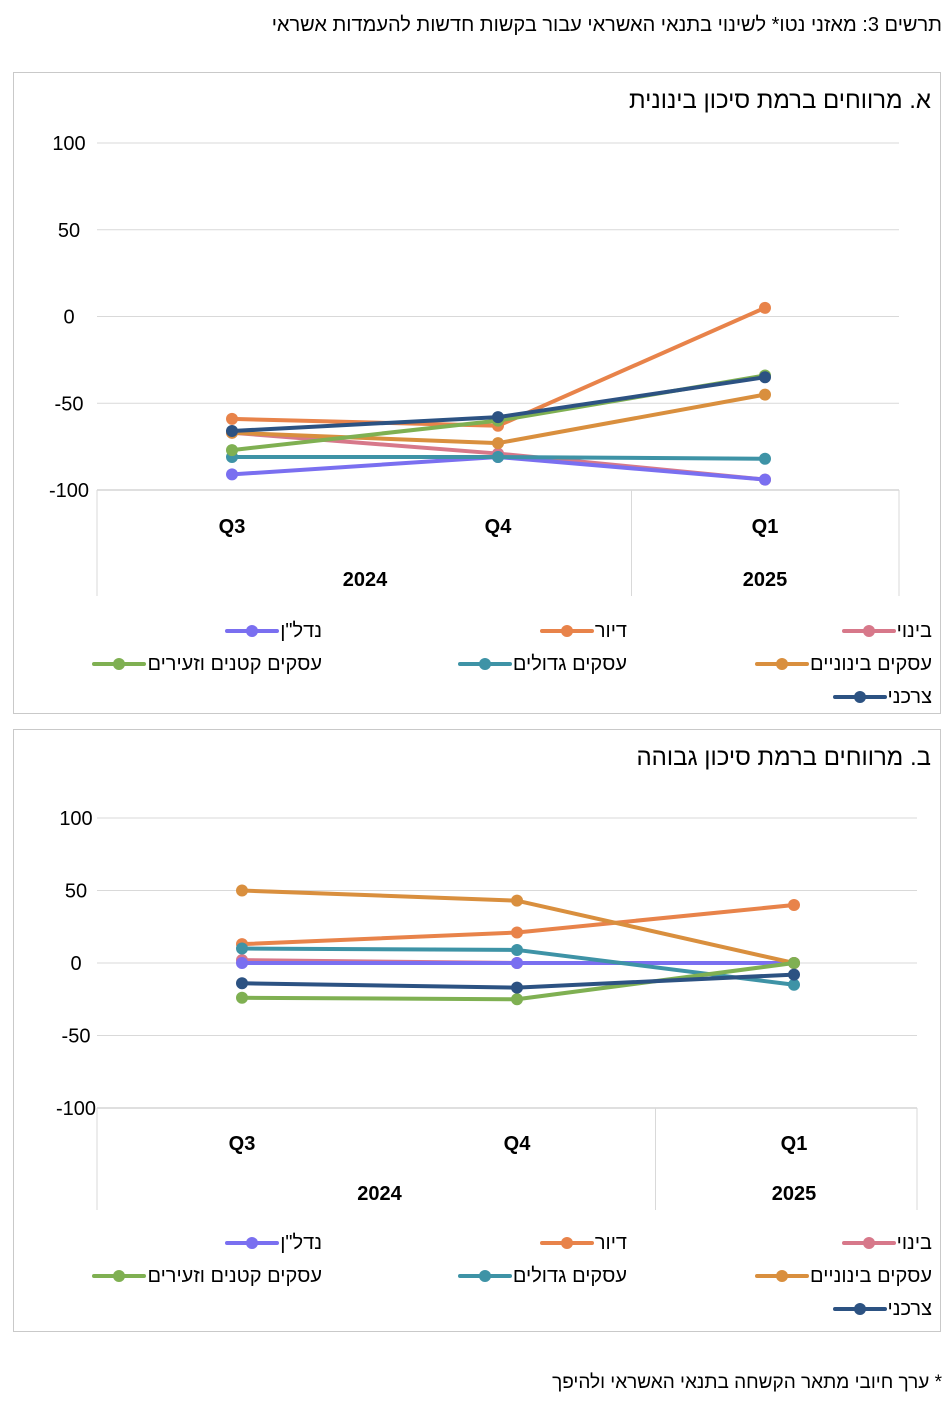 The image size is (950, 1416). I want to click on legend-label: צרכני, so click(909, 1308).